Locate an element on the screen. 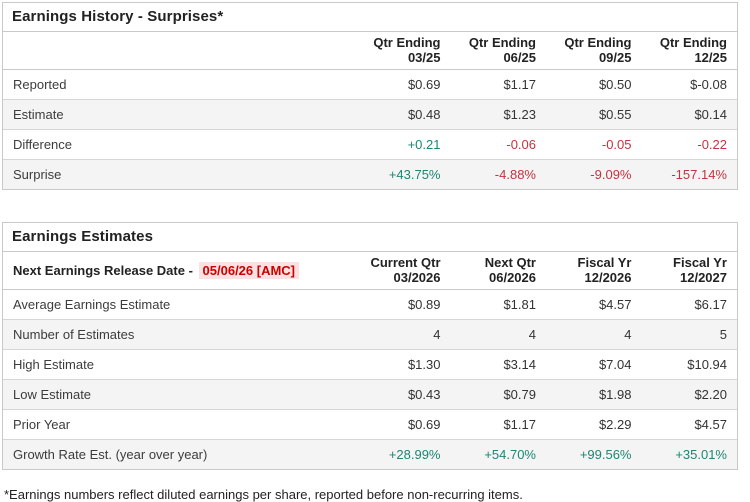  row-label-average-earnings-estimate: Average Earnings Estimate is located at coordinates (179, 304).